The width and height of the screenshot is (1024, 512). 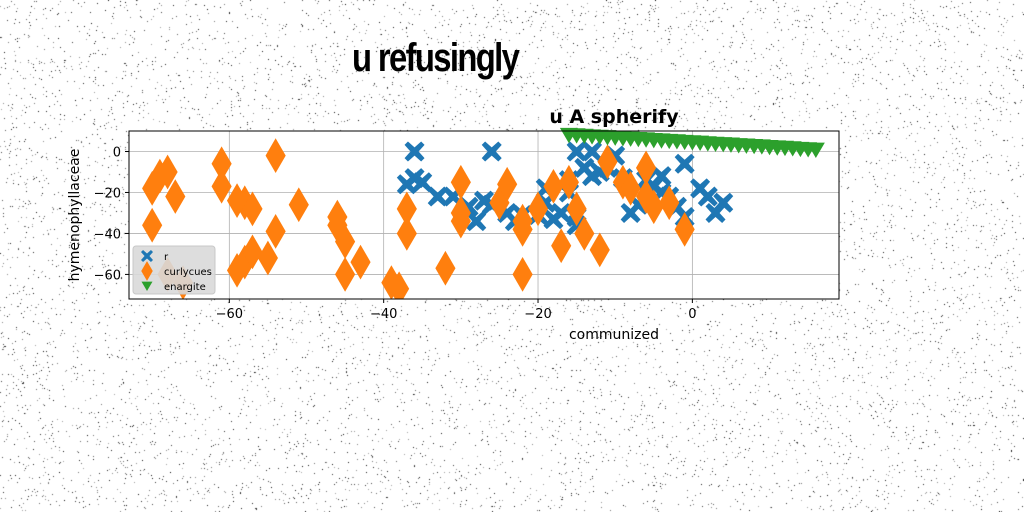 I want to click on x-tick-label: −40, so click(x=383, y=314).